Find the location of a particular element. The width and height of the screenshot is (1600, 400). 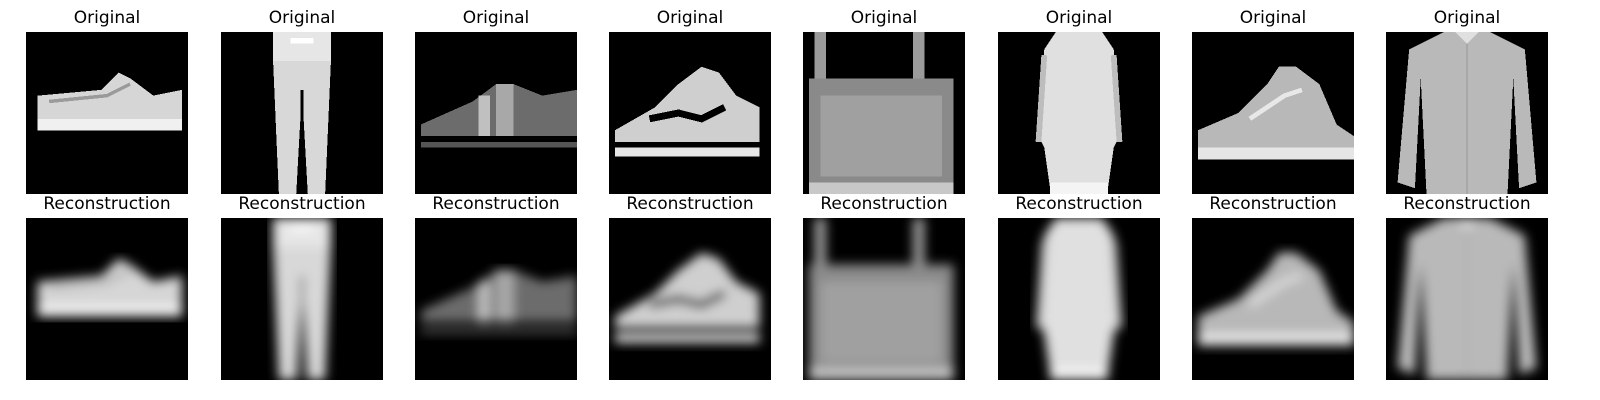

original-image-dress is located at coordinates (1079, 113).